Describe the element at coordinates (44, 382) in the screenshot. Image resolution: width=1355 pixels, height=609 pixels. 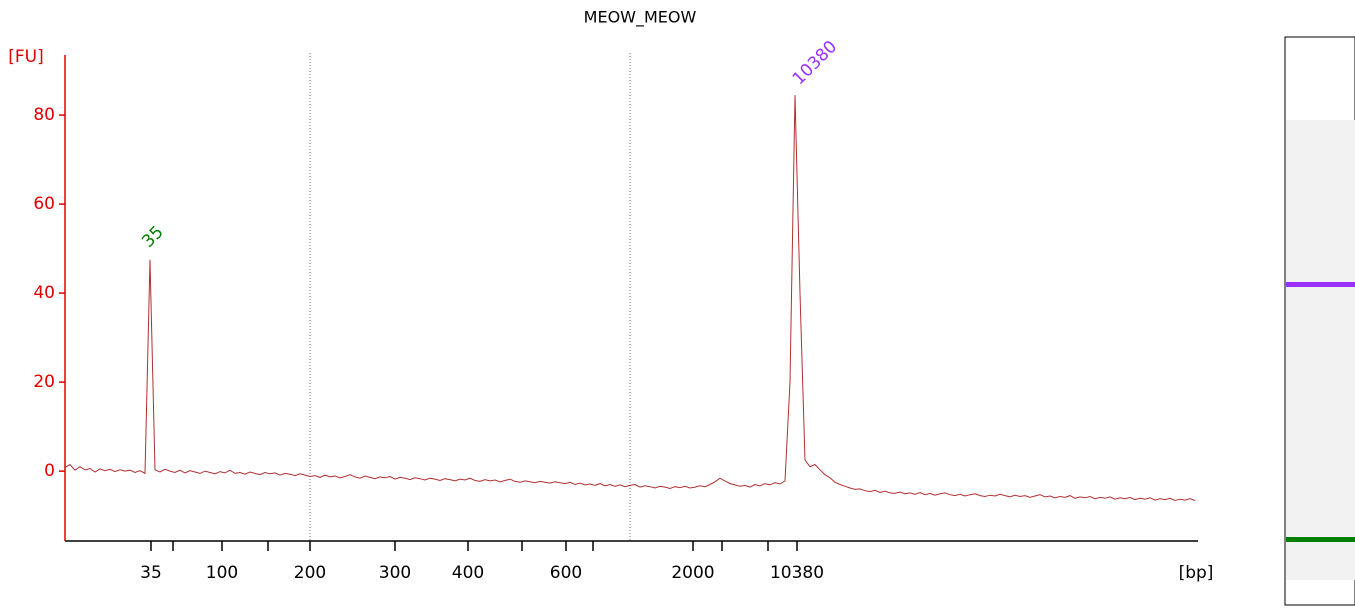
I see `y-tick-label: 20` at that location.